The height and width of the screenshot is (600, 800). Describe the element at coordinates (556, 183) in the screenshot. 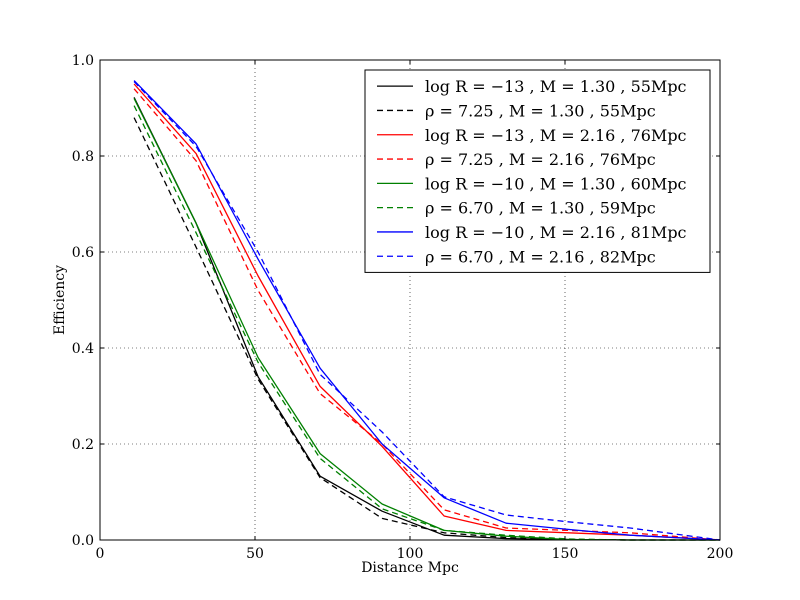

I see `legend-label-5: log R = −10 , M = 1.30 , 60Mpc` at that location.